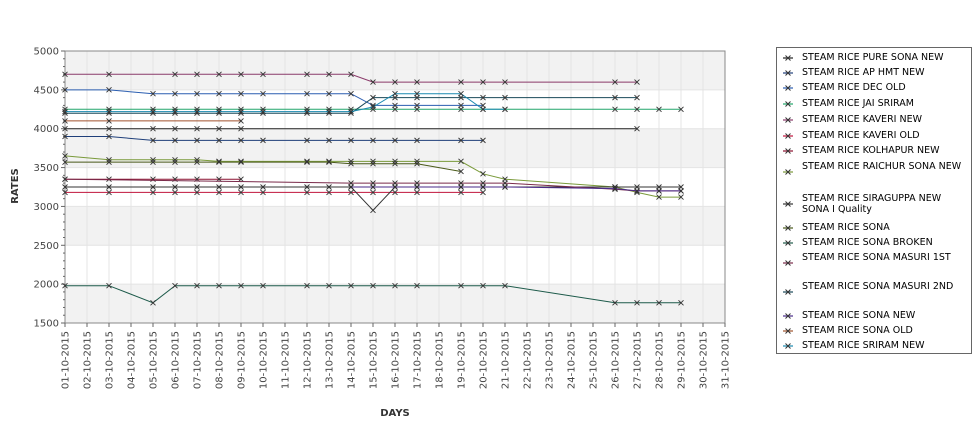  I want to click on x-tick-label: 06-10-2015, so click(176, 360).